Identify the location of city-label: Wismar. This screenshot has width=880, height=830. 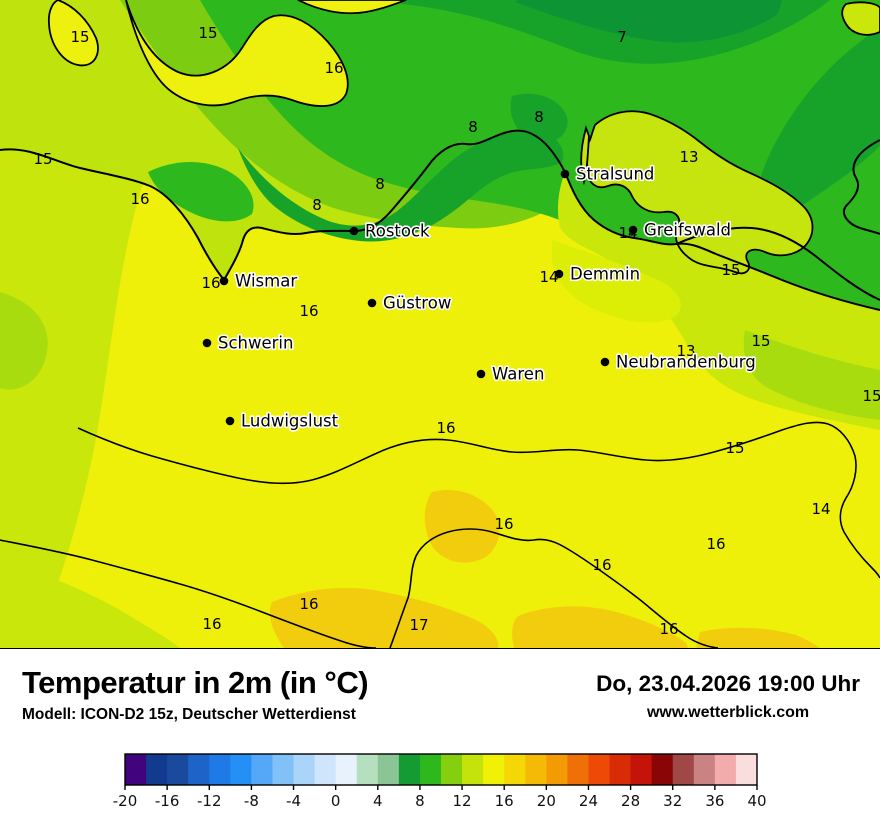
(266, 281).